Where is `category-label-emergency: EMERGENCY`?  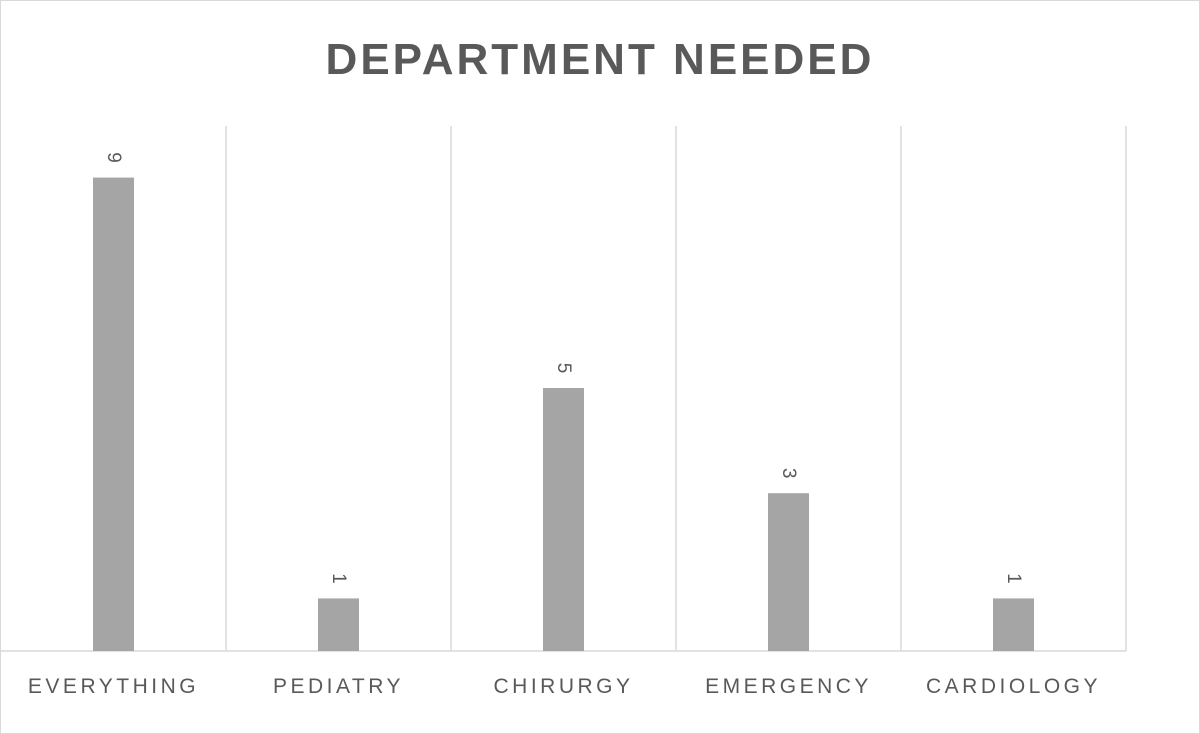
category-label-emergency: EMERGENCY is located at coordinates (788, 686).